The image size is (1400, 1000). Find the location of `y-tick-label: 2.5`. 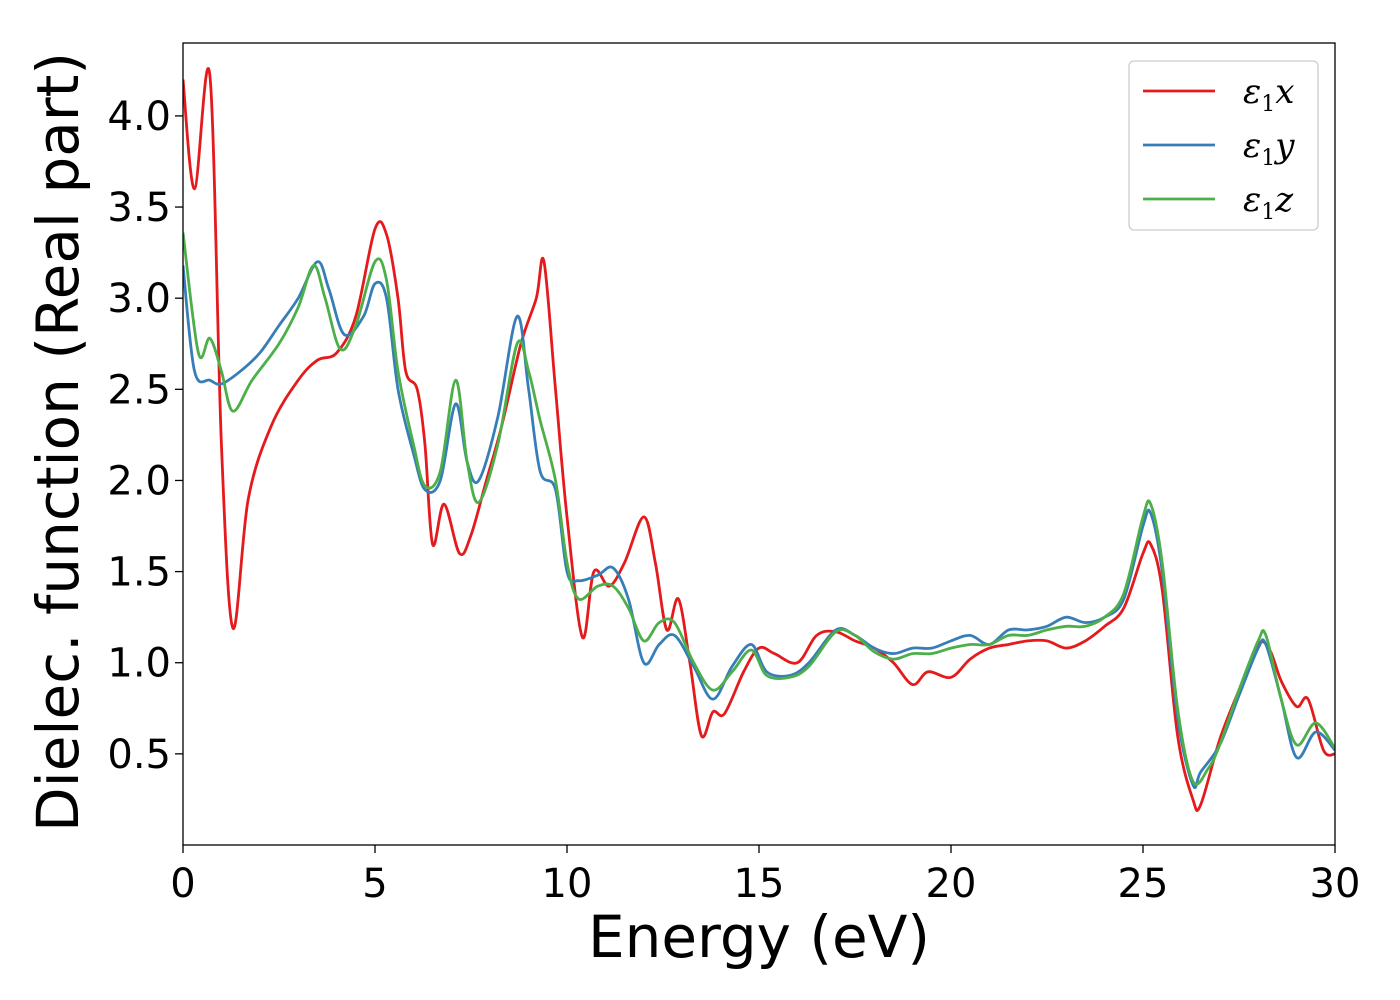

y-tick-label: 2.5 is located at coordinates (139, 390).